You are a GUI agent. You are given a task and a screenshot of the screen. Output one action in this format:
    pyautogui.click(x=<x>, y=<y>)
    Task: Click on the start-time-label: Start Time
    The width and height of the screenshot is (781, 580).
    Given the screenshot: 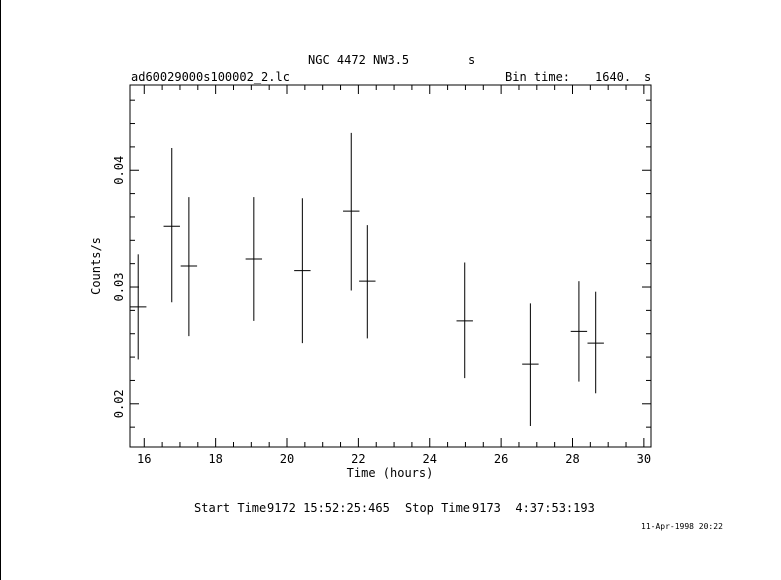 What is the action you would take?
    pyautogui.click(x=230, y=508)
    